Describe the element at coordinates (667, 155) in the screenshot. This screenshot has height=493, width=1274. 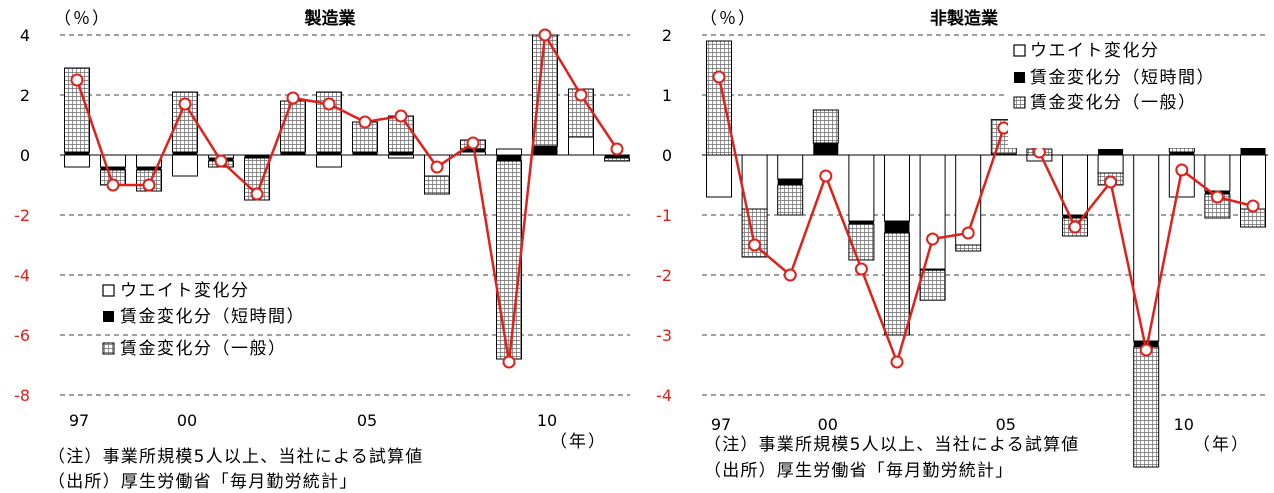
I see `y-tick-label: 0` at that location.